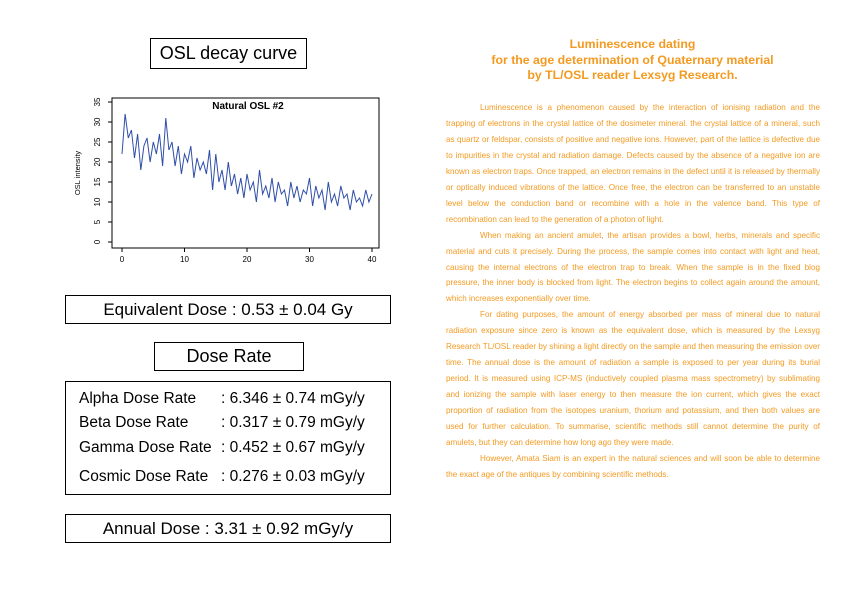 The height and width of the screenshot is (595, 842). I want to click on cosmic-dose-row: Cosmic Dose Rate : 0.276 ± 0.03 mGy/y, so click(222, 477).